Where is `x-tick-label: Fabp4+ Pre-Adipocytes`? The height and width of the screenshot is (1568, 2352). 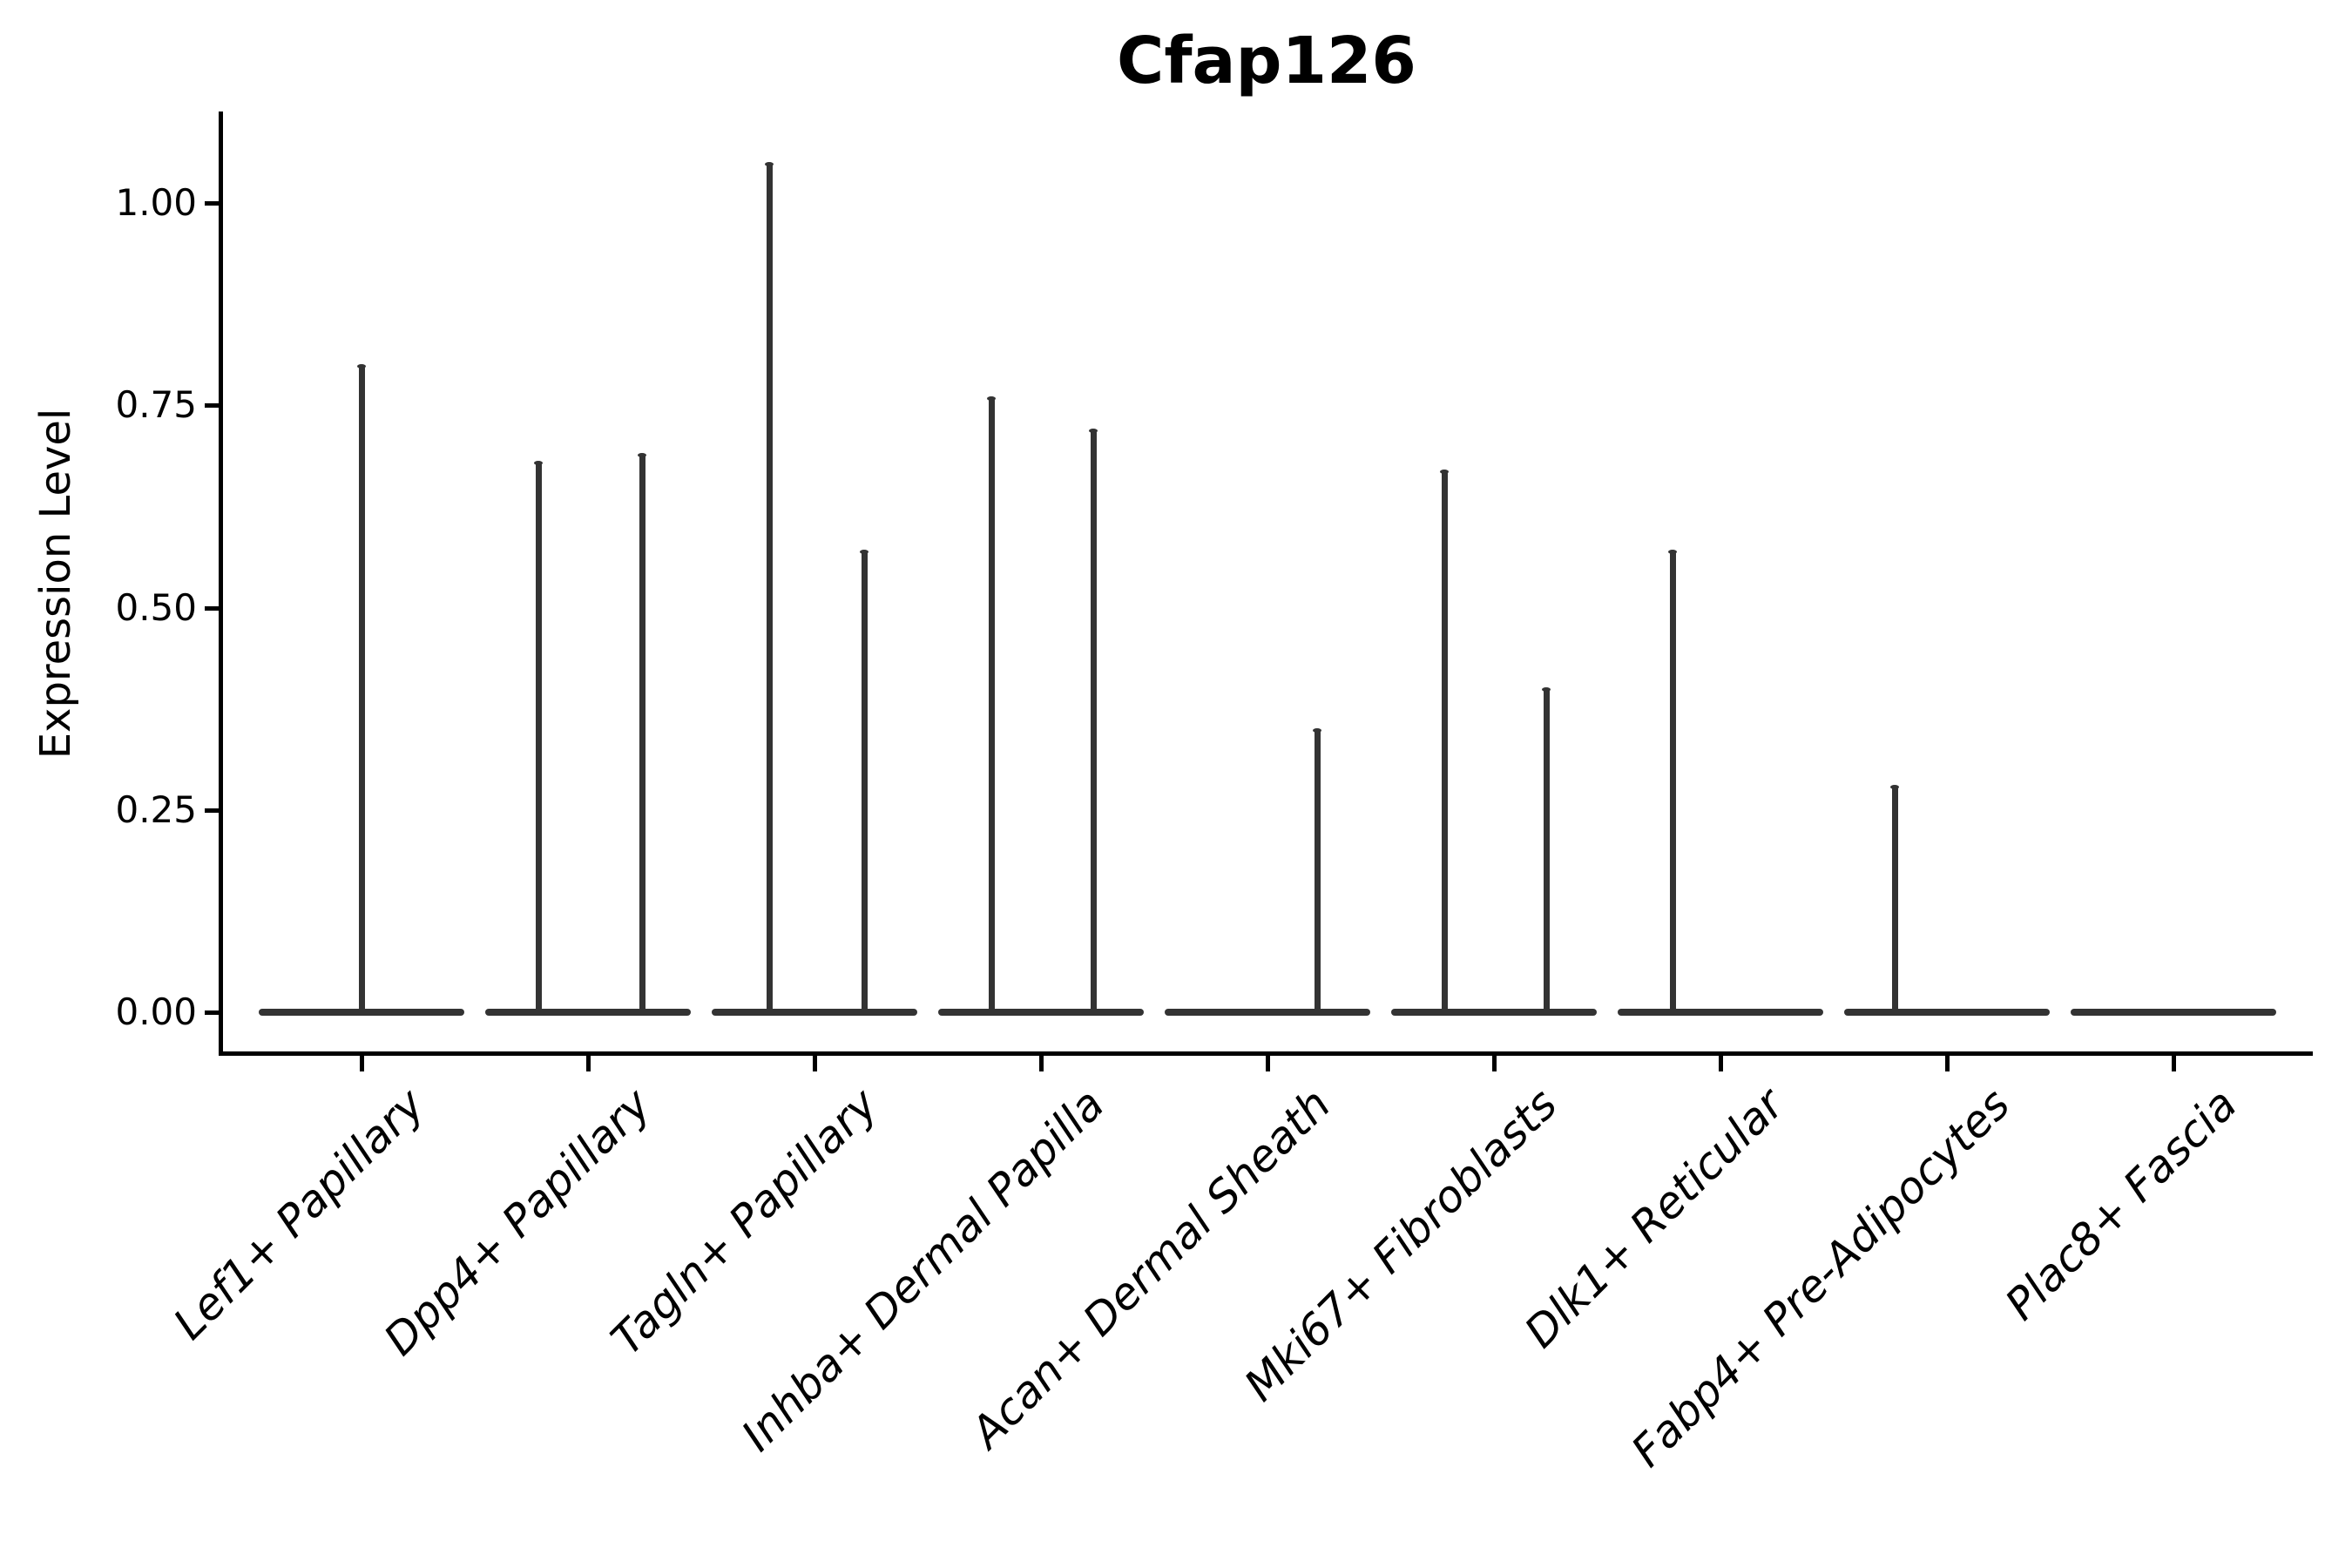
x-tick-label: Fabp4+ Pre-Adipocytes is located at coordinates (1821, 1277).